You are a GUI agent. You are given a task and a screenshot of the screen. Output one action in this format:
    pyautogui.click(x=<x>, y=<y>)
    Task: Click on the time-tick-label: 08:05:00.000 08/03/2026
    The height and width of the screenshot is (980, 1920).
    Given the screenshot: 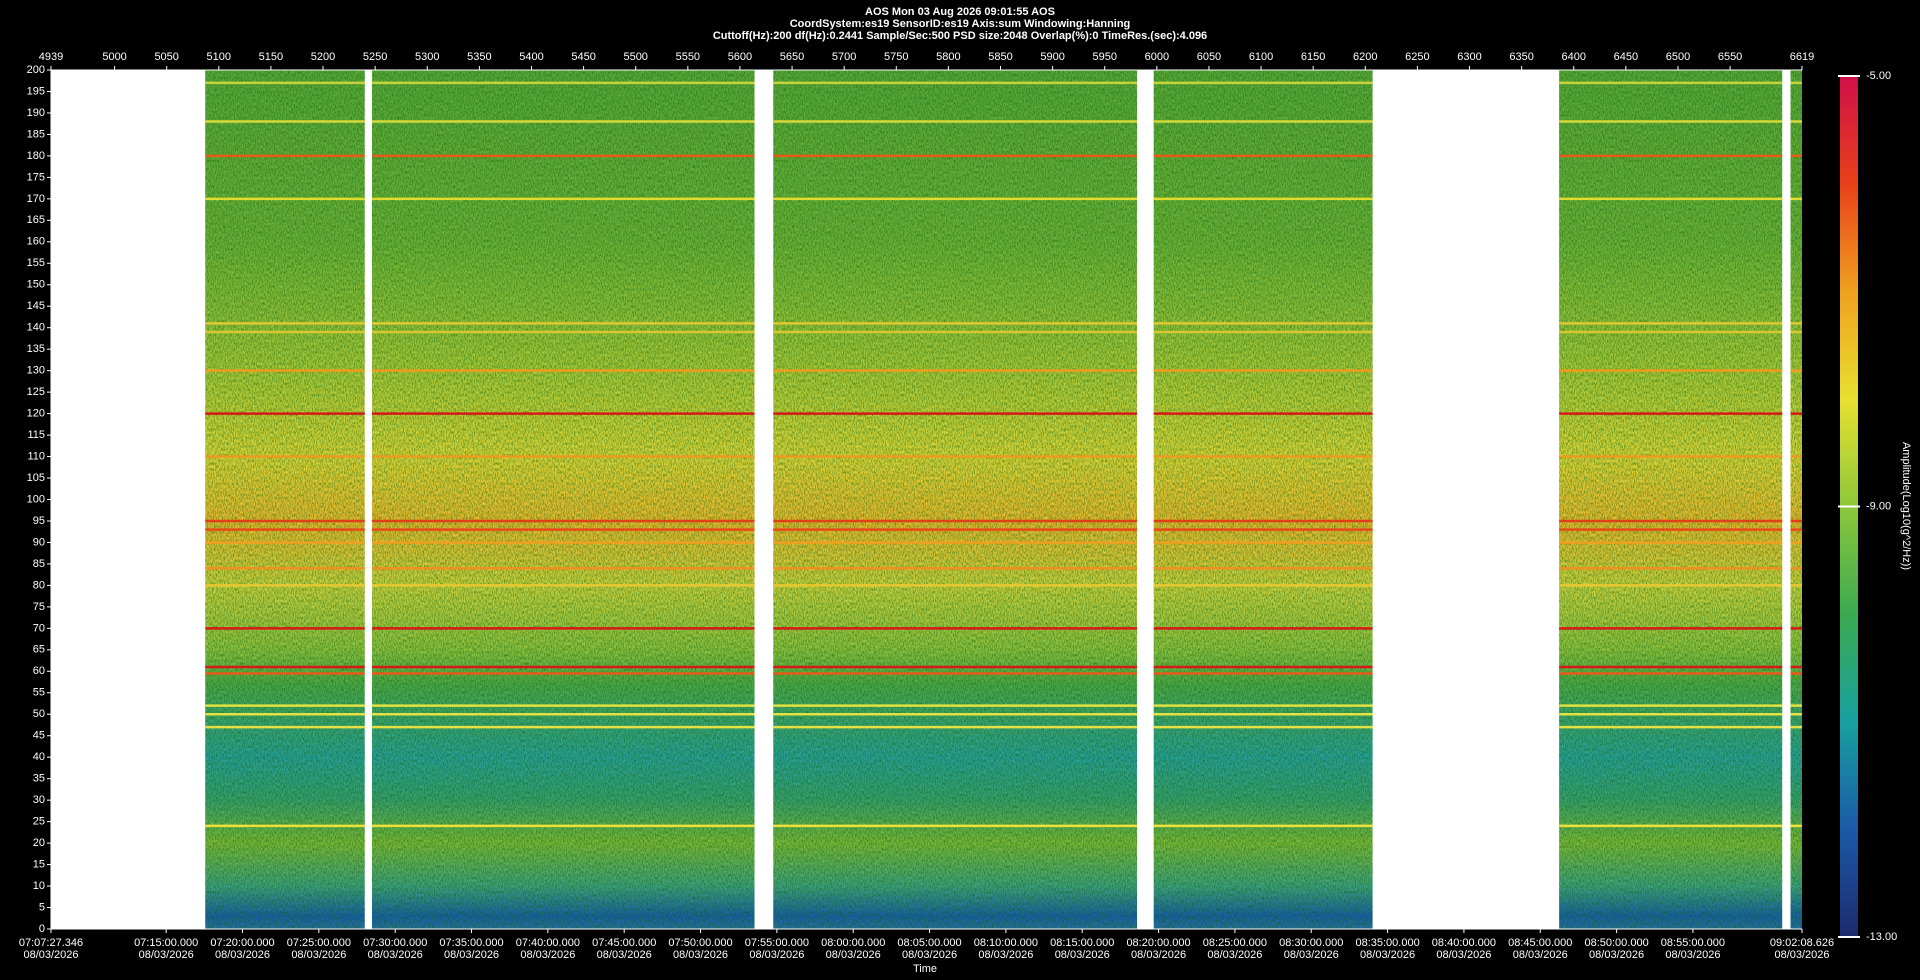 What is the action you would take?
    pyautogui.click(x=929, y=949)
    